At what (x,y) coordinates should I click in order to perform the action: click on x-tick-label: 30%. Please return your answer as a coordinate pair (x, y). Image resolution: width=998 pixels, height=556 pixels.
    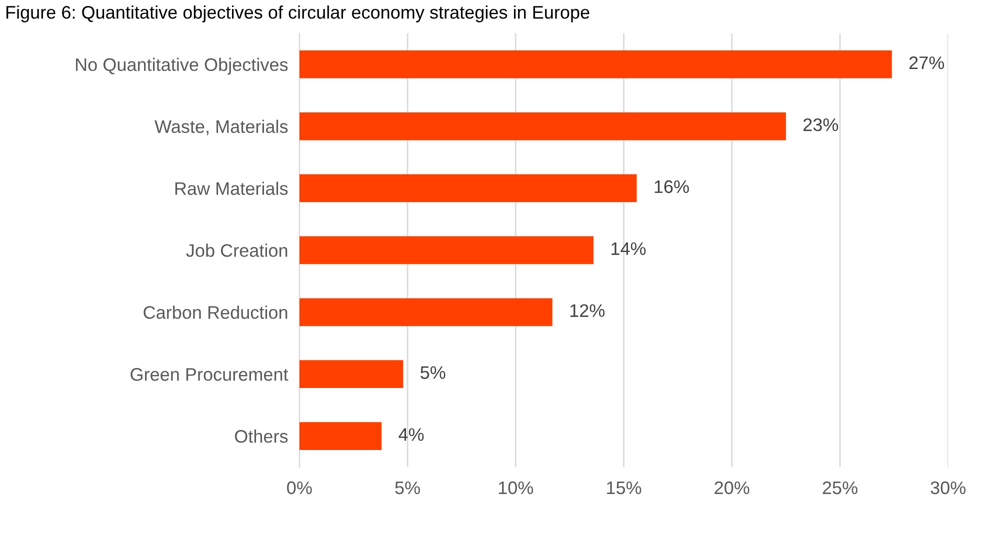
    Looking at the image, I should click on (948, 487).